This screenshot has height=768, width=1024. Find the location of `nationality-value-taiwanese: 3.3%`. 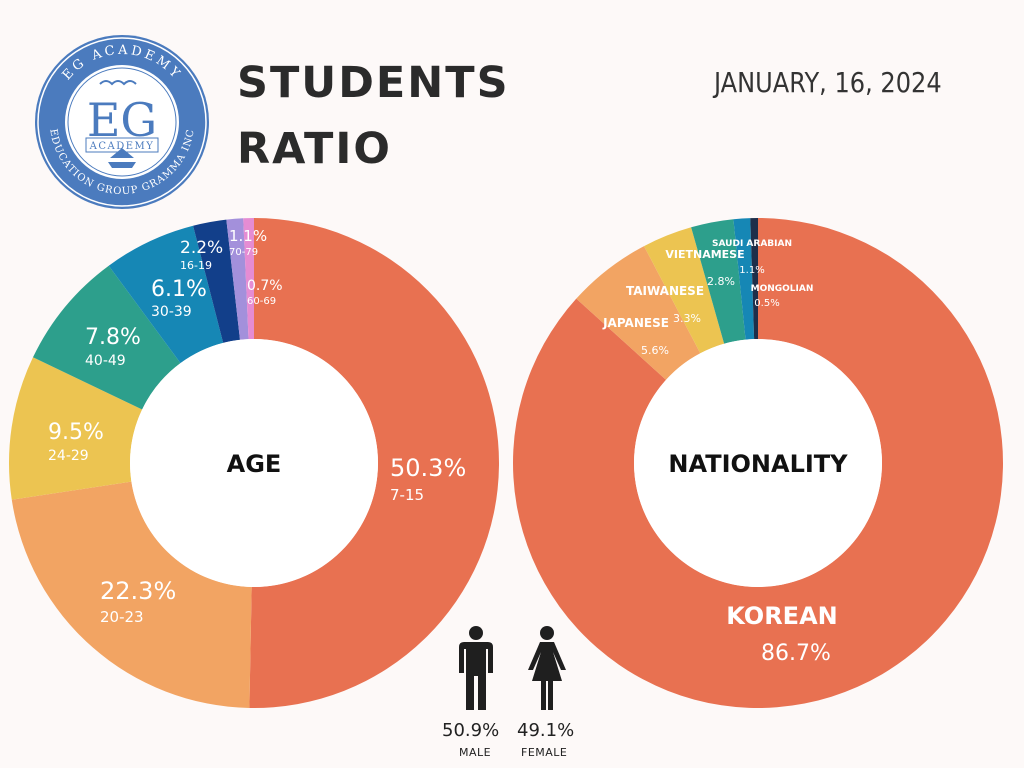

nationality-value-taiwanese: 3.3% is located at coordinates (687, 318).